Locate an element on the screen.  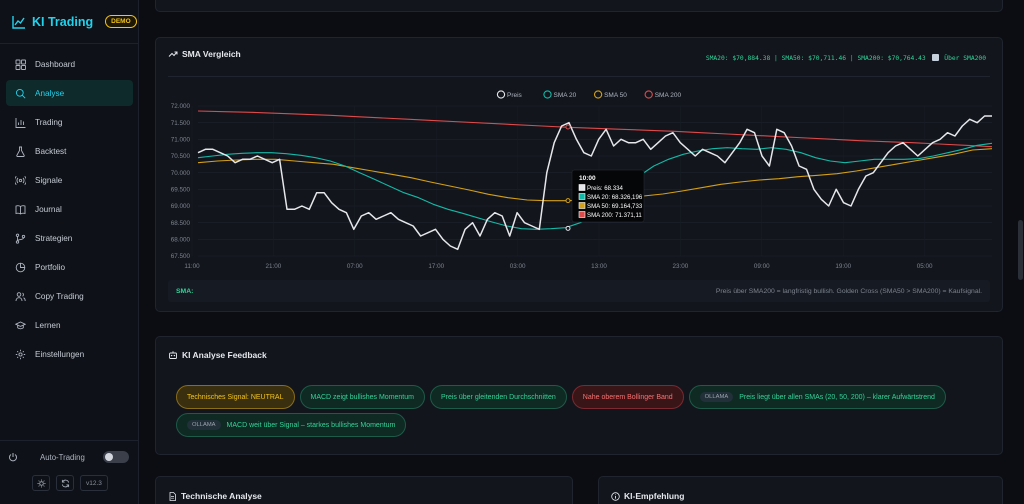
refresh-icon is located at coordinates (65, 483).